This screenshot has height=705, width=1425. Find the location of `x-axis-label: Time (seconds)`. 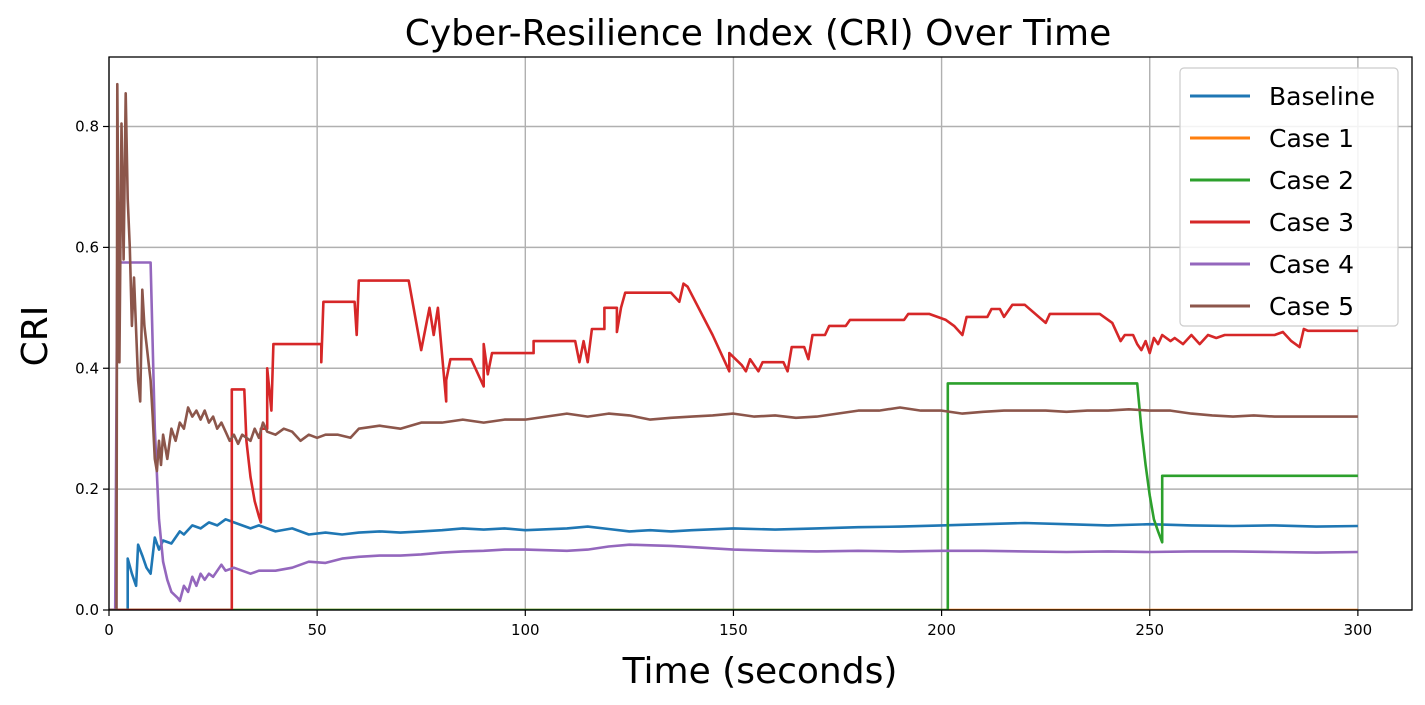

x-axis-label: Time (seconds) is located at coordinates (760, 671).